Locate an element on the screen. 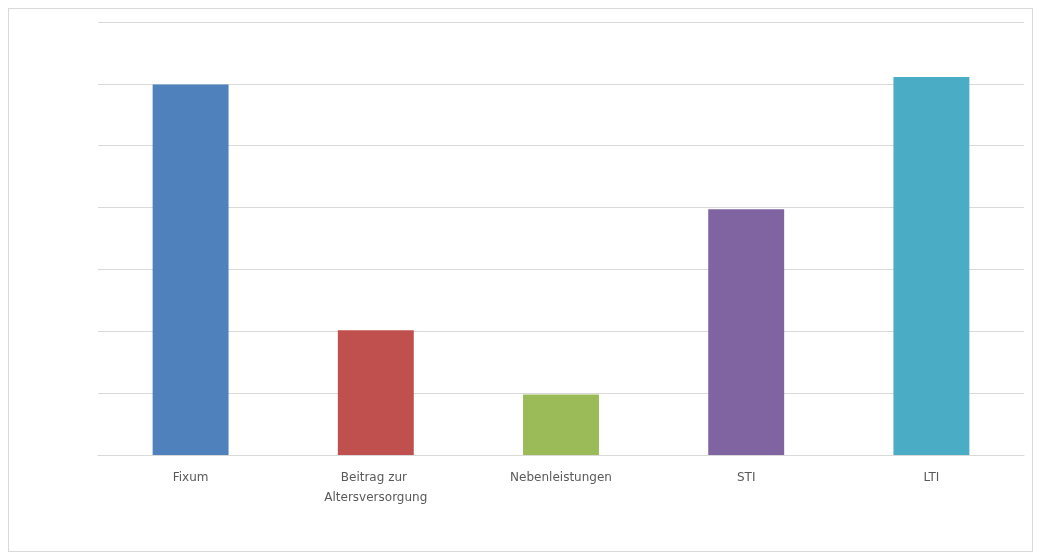 Image resolution: width=1041 pixels, height=560 pixels. x-tick-label: LTI is located at coordinates (931, 477).